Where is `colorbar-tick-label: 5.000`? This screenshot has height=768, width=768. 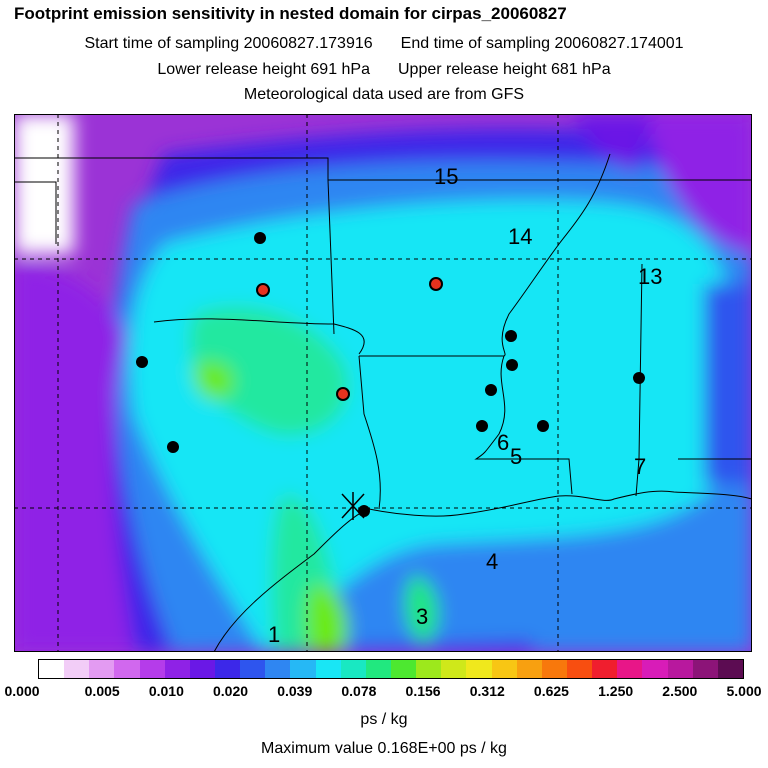
colorbar-tick-label: 5.000 is located at coordinates (744, 691).